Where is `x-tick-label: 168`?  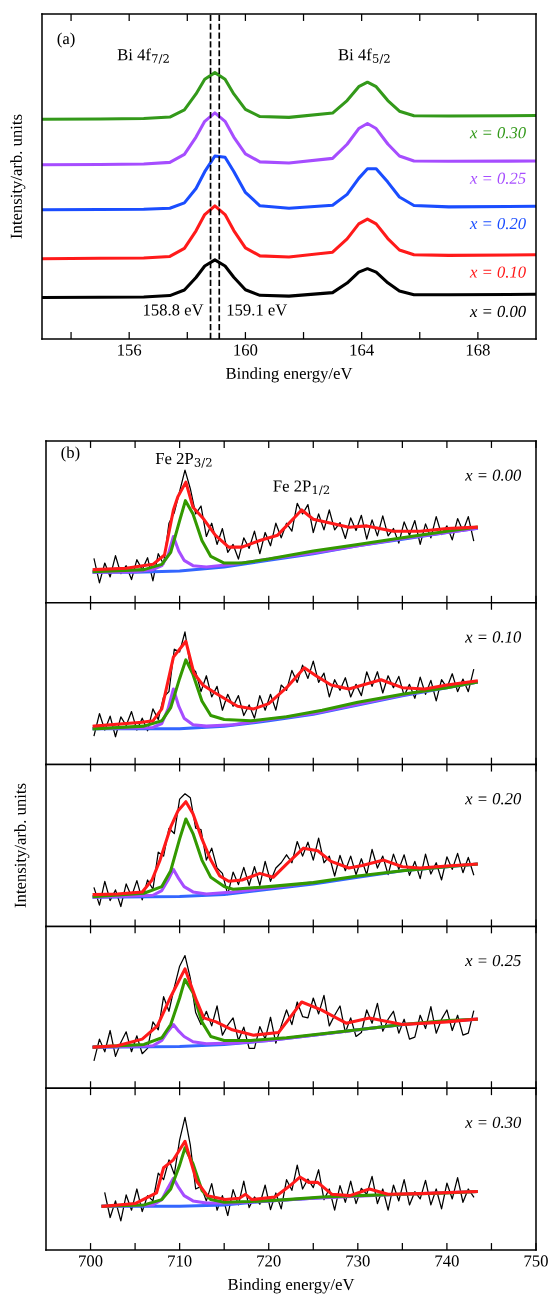 x-tick-label: 168 is located at coordinates (478, 350).